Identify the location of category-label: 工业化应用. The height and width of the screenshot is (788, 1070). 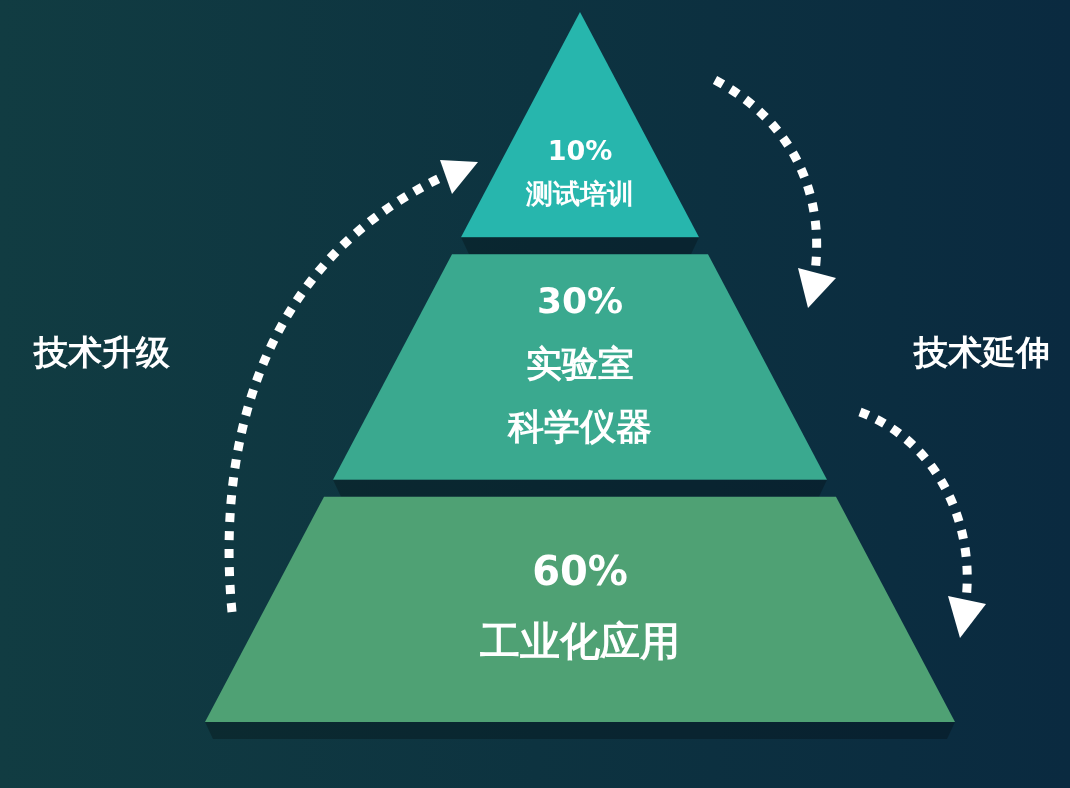
(580, 640).